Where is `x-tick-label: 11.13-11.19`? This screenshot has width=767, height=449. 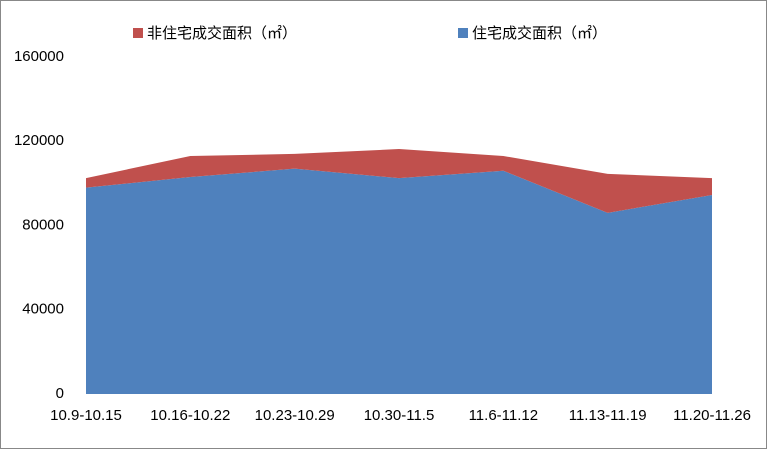
x-tick-label: 11.13-11.19 is located at coordinates (608, 415).